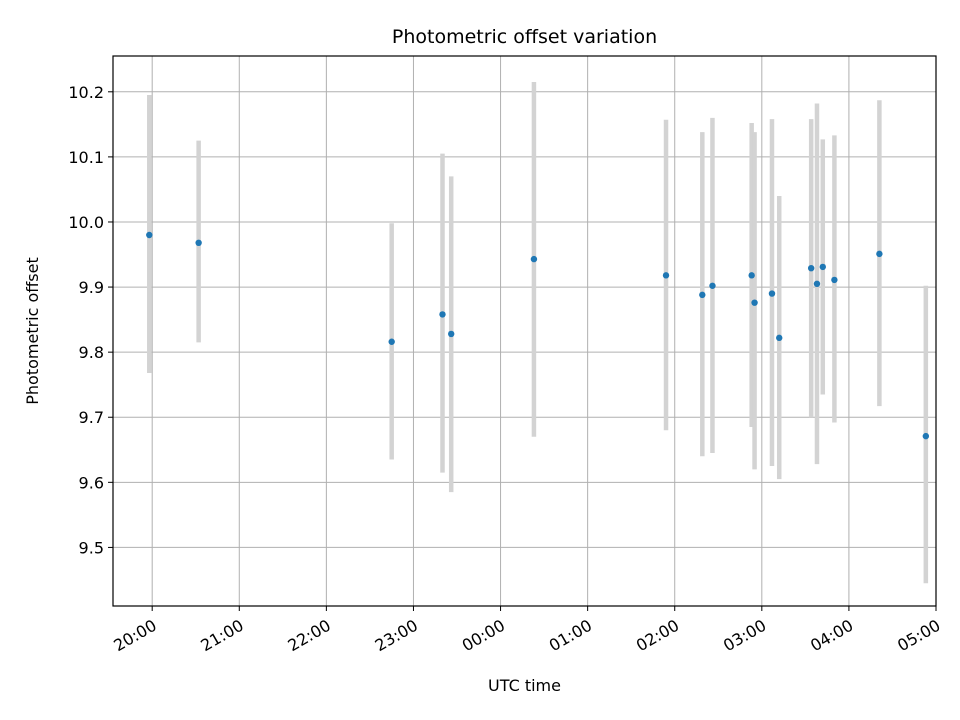 This screenshot has height=720, width=960. What do you see at coordinates (86, 157) in the screenshot?
I see `y-tick-label: 10.1` at bounding box center [86, 157].